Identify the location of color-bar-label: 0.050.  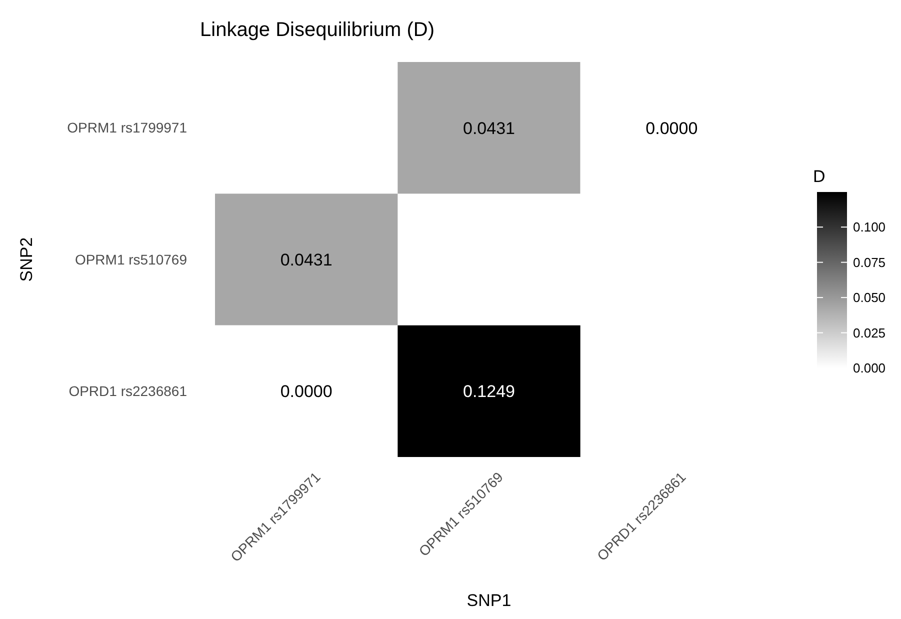
(869, 298).